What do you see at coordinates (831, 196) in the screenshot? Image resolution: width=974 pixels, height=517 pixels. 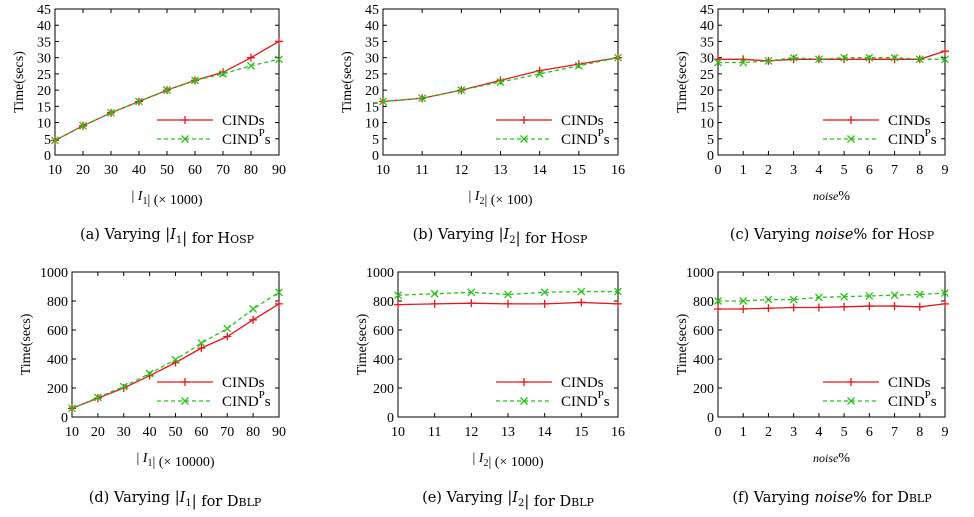 I see `x-axis-label: noise%` at bounding box center [831, 196].